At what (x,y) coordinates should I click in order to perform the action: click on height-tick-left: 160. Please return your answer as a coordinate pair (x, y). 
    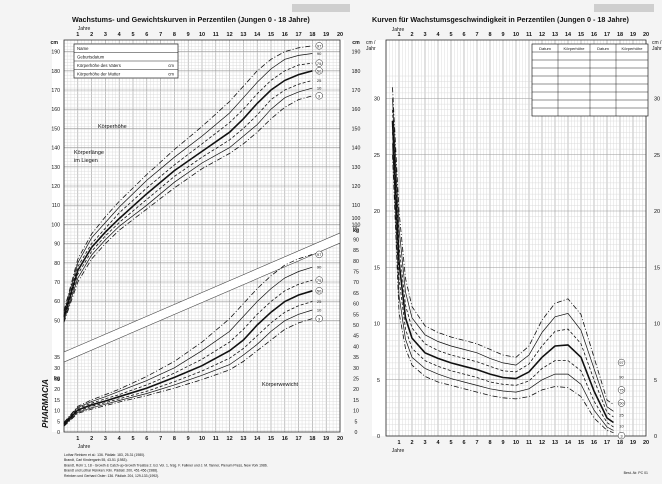
    Looking at the image, I should click on (55, 110).